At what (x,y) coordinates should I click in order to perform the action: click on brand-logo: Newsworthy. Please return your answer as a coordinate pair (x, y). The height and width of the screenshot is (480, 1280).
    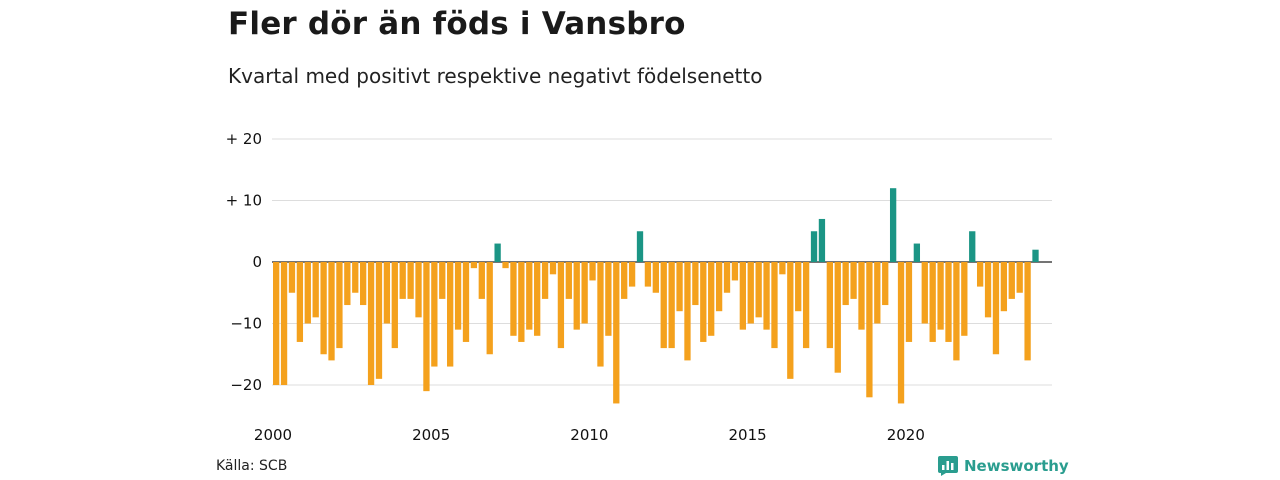
    Looking at the image, I should click on (1003, 466).